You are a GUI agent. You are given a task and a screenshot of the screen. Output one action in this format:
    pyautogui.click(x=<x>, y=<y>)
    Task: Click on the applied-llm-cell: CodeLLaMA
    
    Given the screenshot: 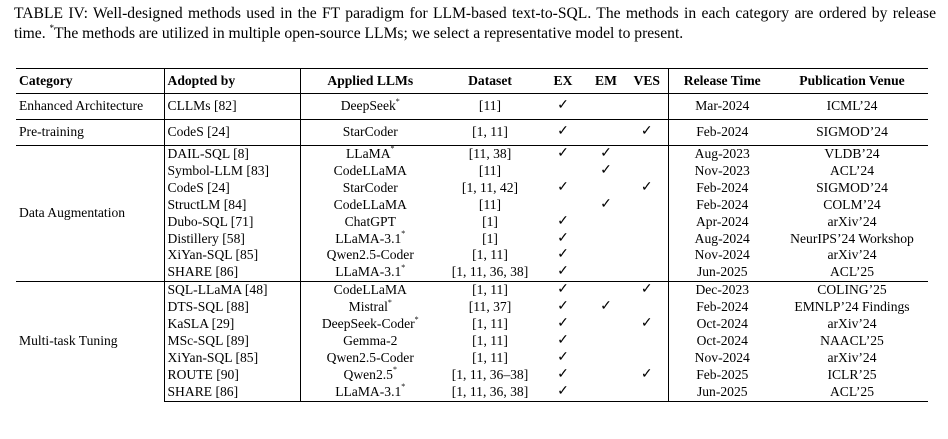 What is the action you would take?
    pyautogui.click(x=369, y=290)
    